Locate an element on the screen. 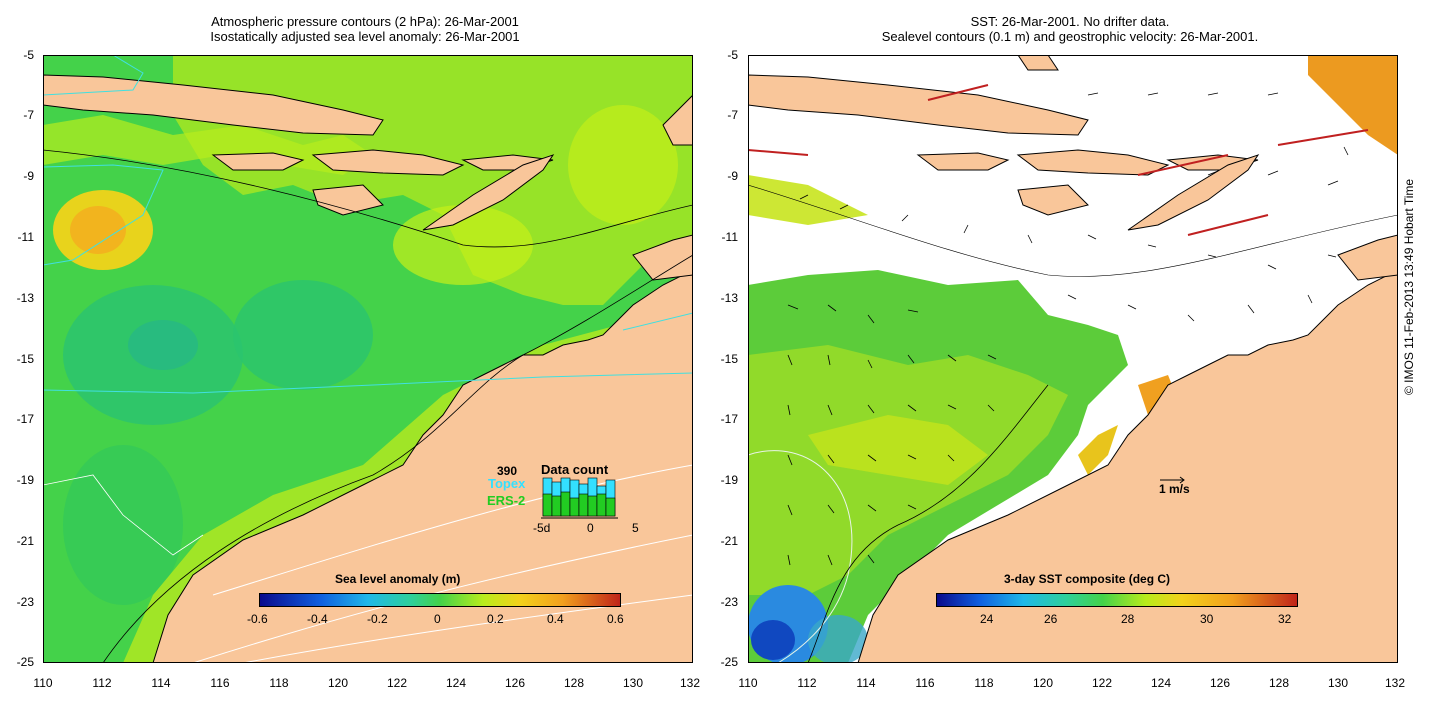  left-colorbar is located at coordinates (440, 600).